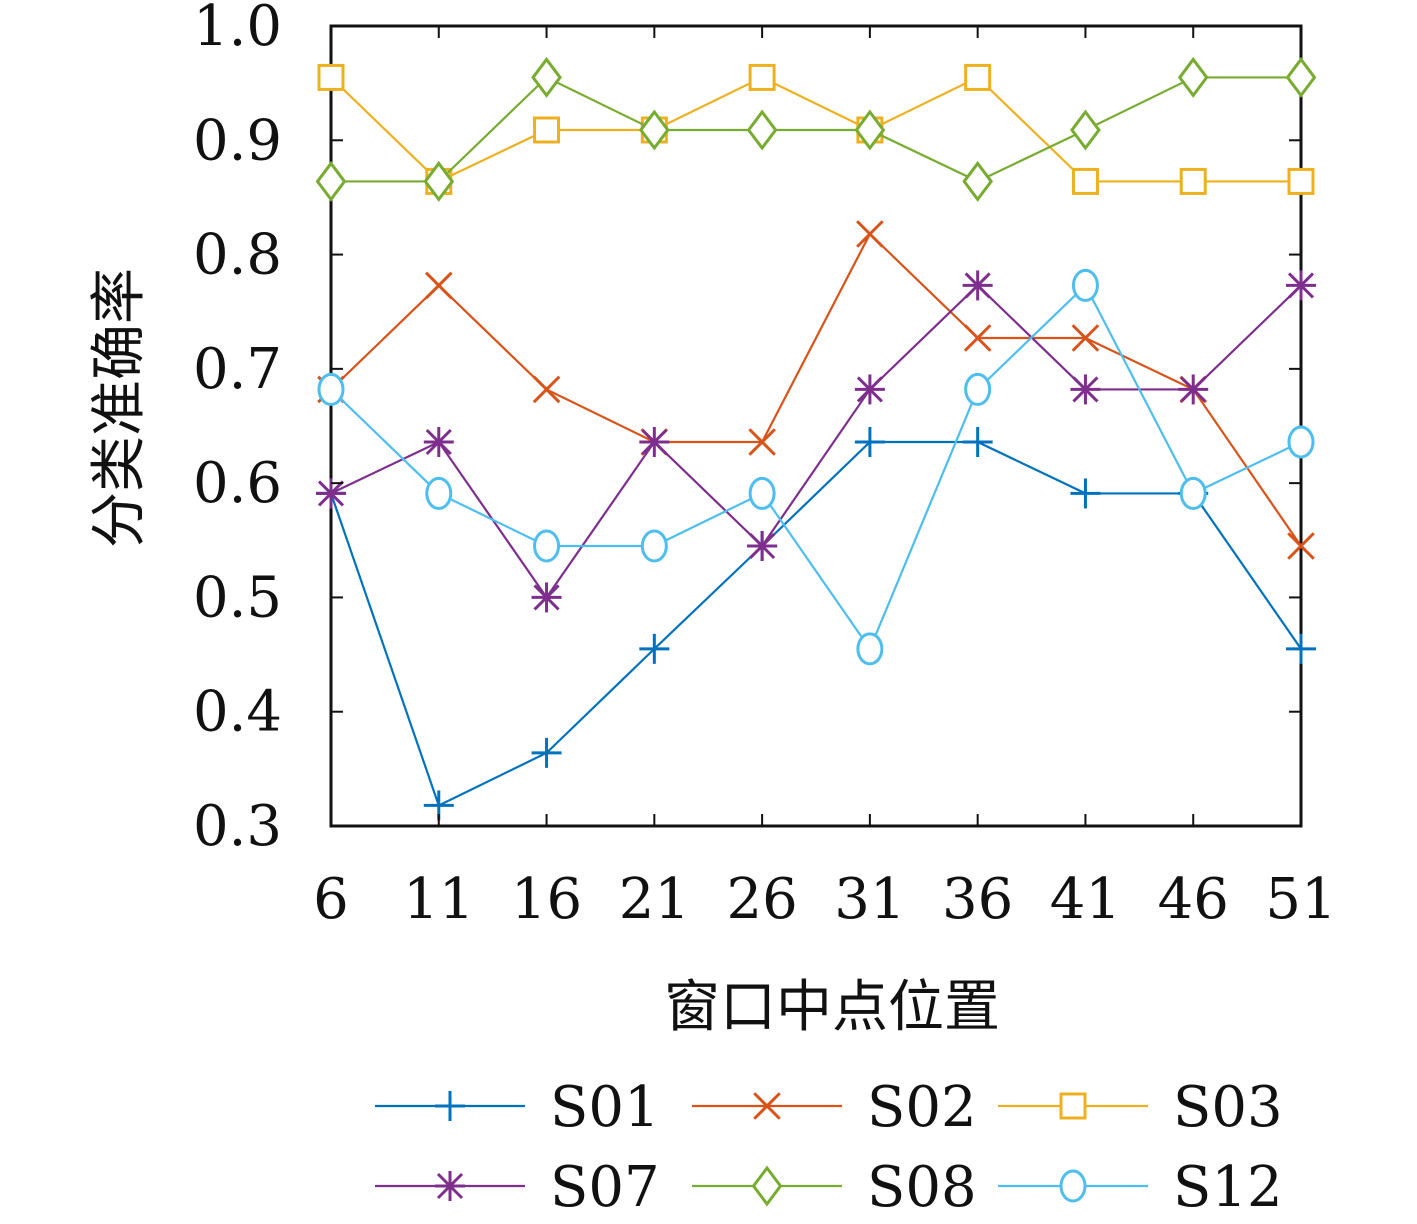  Describe the element at coordinates (1140, 1107) in the screenshot. I see `legend-item-s03: S03` at that location.